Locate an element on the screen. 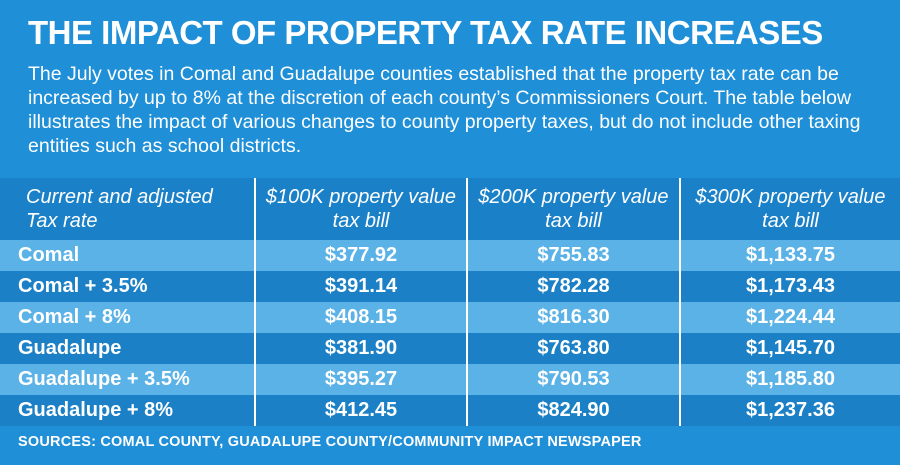 The height and width of the screenshot is (465, 900). table-cell: $377.92 is located at coordinates (360, 255).